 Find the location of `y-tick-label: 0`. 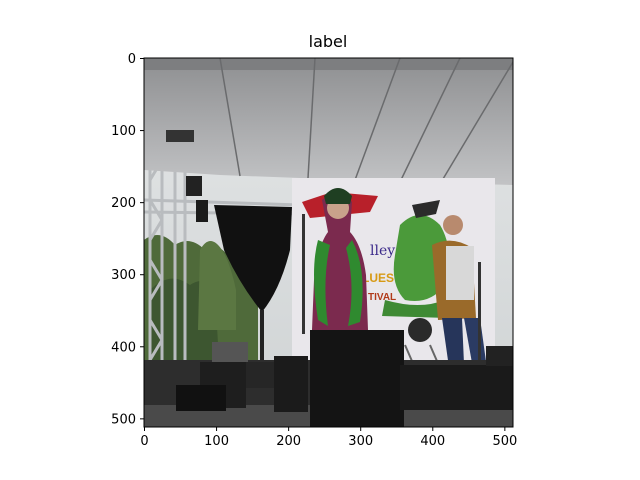

y-tick-label: 0 is located at coordinates (132, 59).